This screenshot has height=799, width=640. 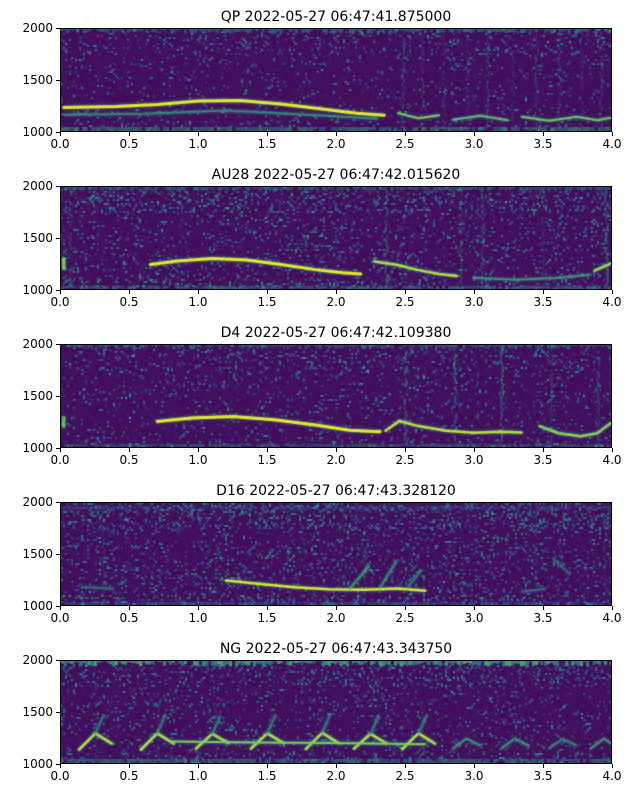 What do you see at coordinates (198, 302) in the screenshot?
I see `x-tick-label: 1.0` at bounding box center [198, 302].